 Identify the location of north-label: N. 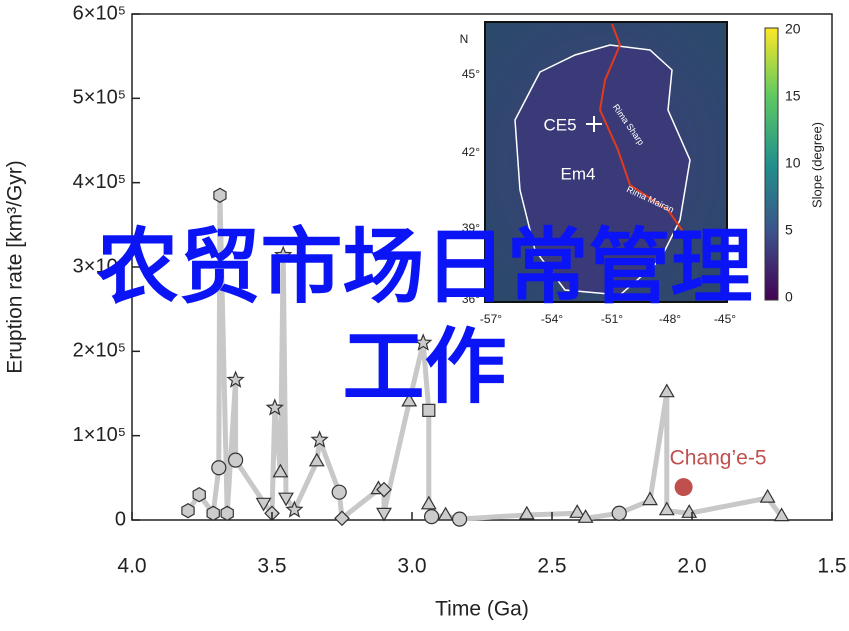
(464, 39).